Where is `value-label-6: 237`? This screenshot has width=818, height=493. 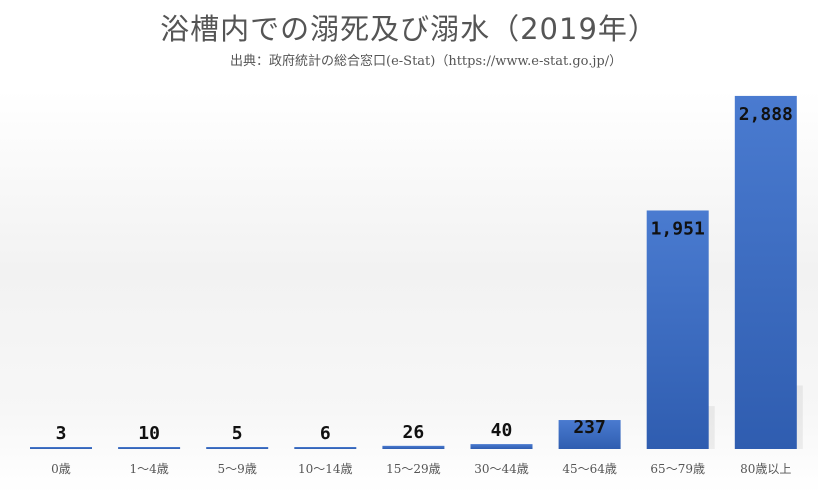 value-label-6: 237 is located at coordinates (589, 427).